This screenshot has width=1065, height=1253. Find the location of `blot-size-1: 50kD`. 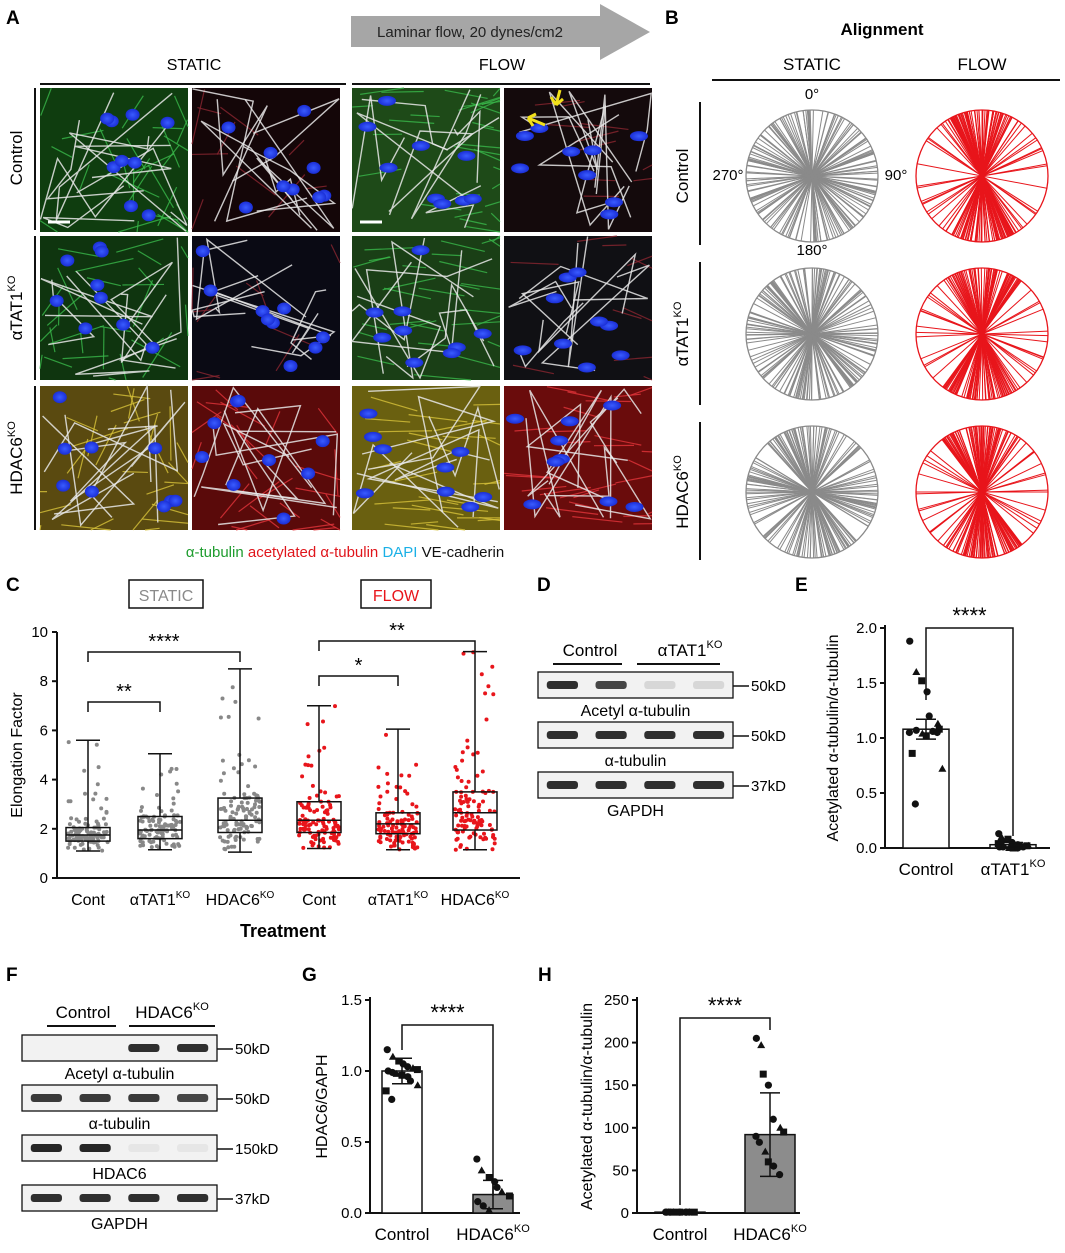

blot-size-1: 50kD is located at coordinates (252, 1099).